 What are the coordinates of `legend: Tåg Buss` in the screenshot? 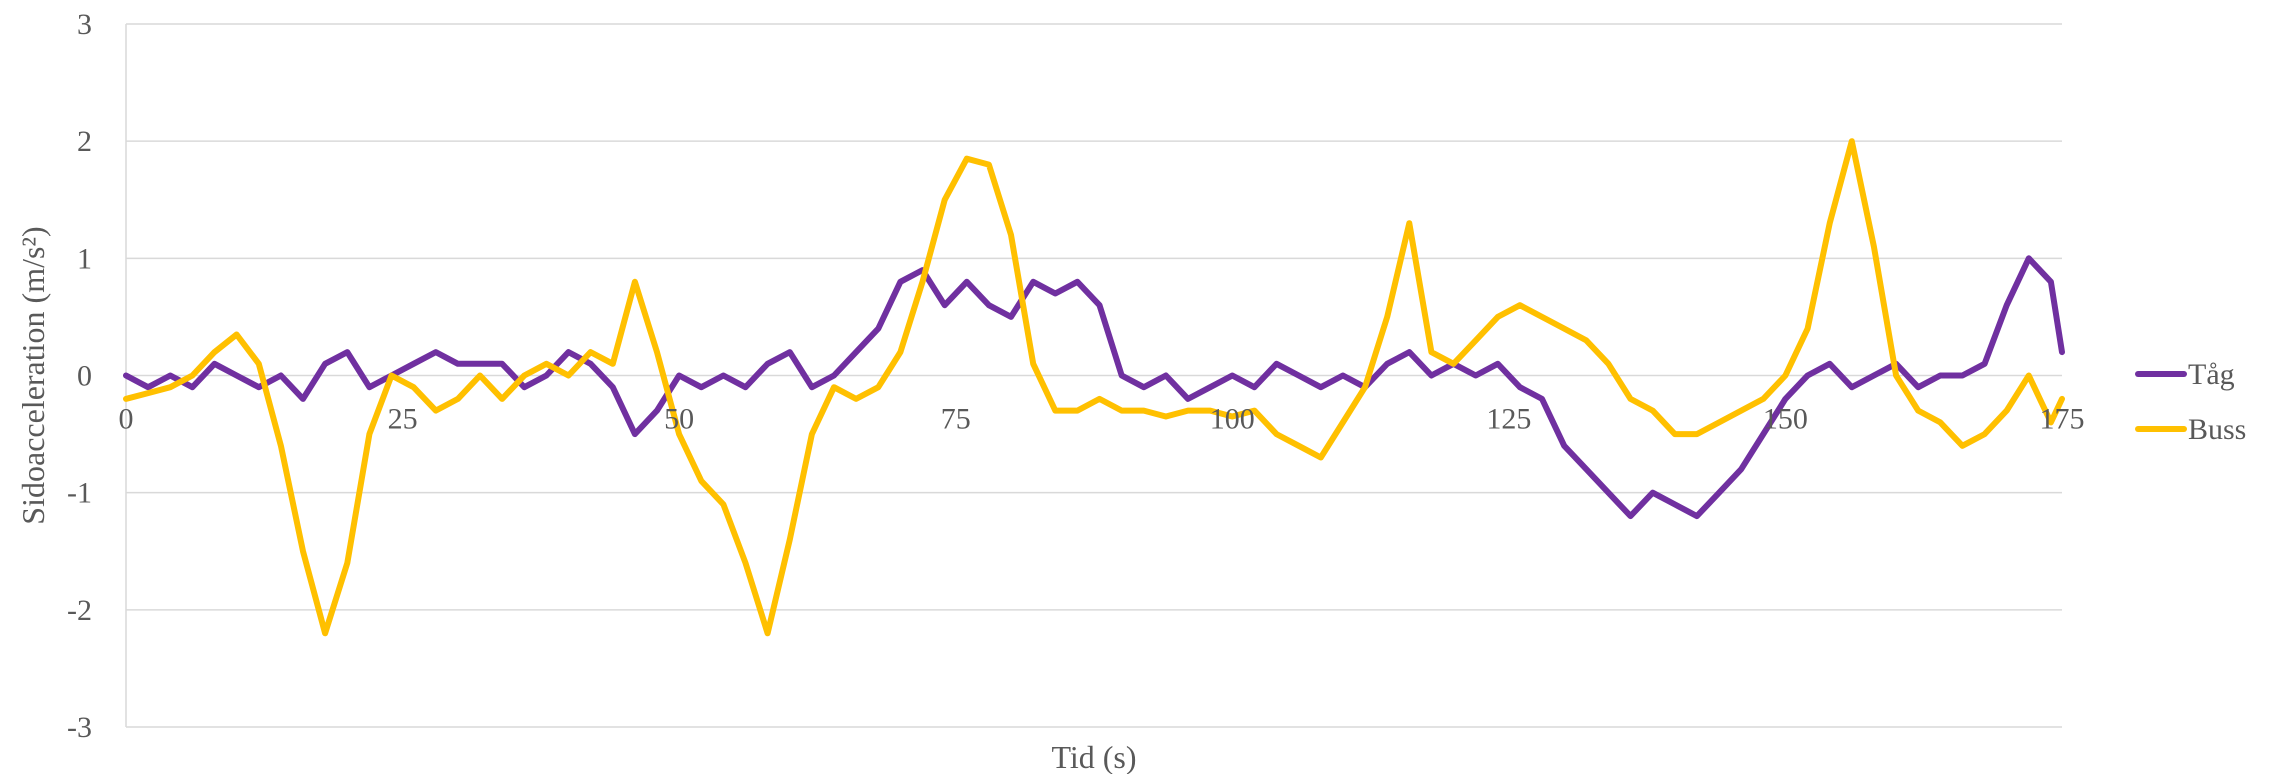 It's located at (2190, 402).